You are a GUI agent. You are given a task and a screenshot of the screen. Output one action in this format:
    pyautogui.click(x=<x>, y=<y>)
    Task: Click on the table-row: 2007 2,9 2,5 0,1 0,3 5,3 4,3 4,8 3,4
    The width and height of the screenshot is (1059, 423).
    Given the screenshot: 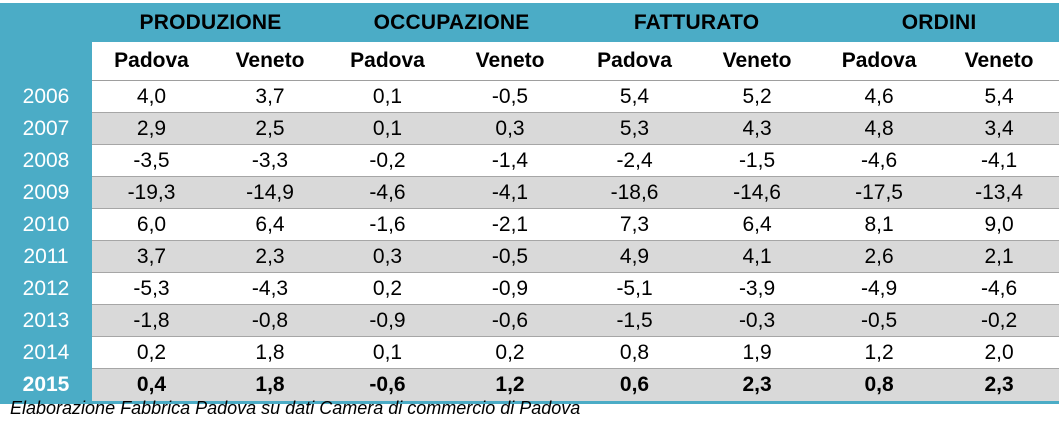 What is the action you would take?
    pyautogui.click(x=529, y=128)
    